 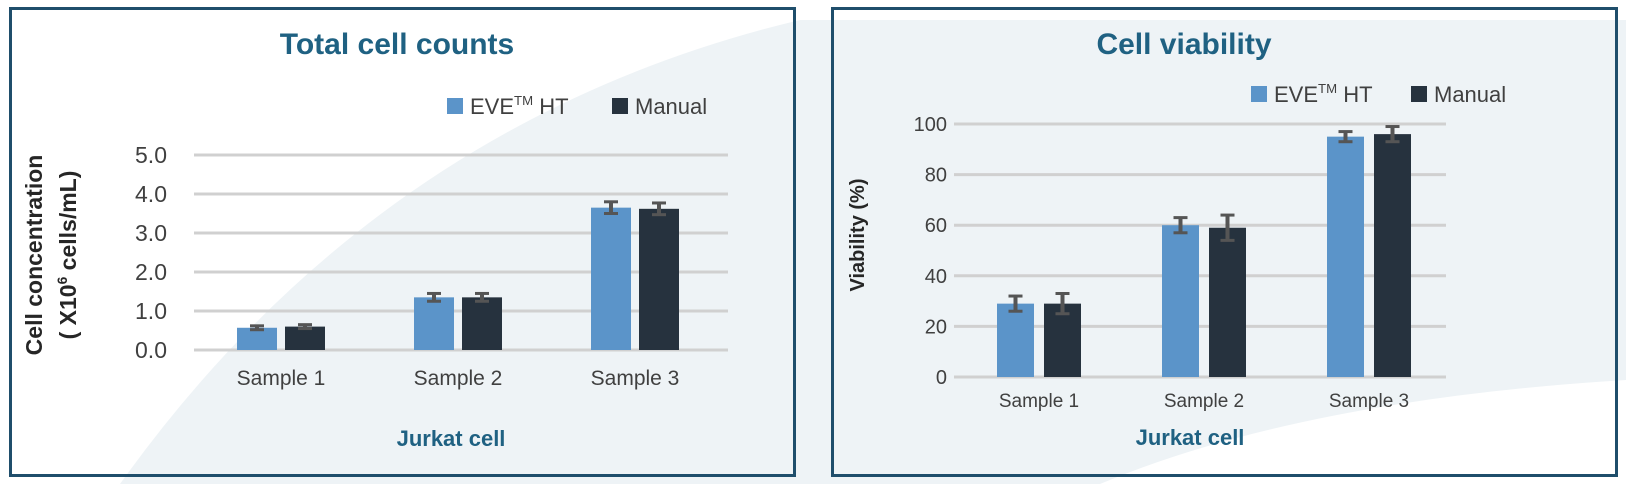 I want to click on y-axis-label-units: ( X106 cells/mL), so click(x=68, y=255).